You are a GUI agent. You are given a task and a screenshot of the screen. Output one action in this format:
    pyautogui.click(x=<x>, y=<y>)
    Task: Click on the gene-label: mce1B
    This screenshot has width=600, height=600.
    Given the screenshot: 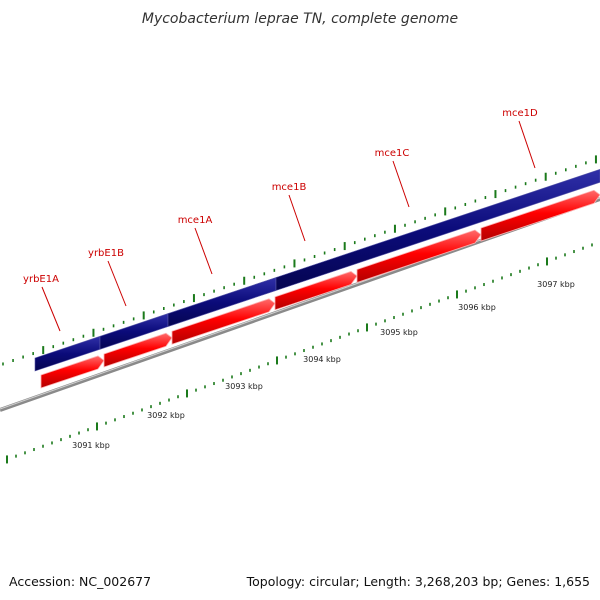 What is the action you would take?
    pyautogui.click(x=289, y=187)
    